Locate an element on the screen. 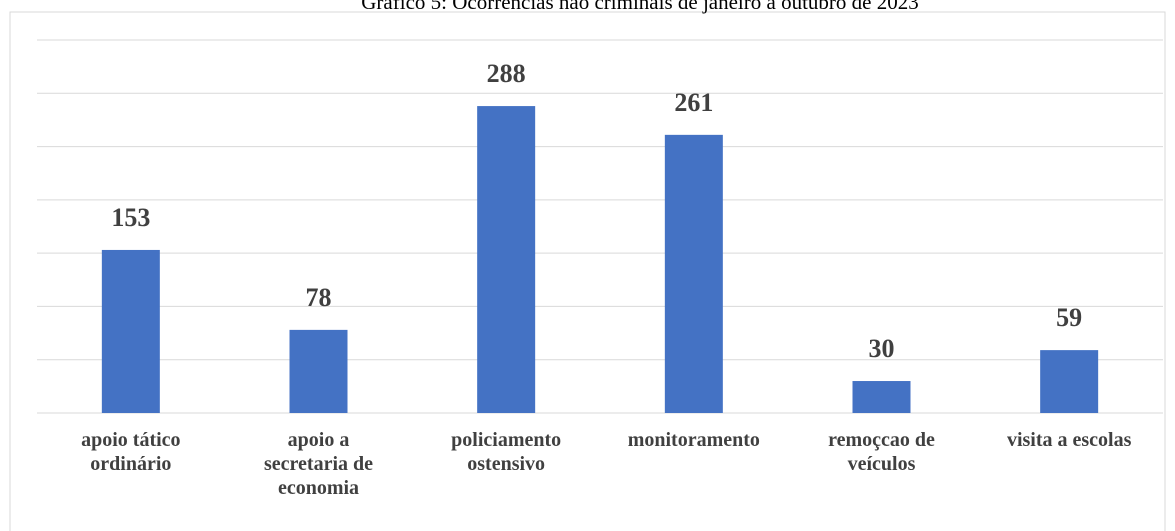 The image size is (1175, 531). data-label: 59 is located at coordinates (1069, 317).